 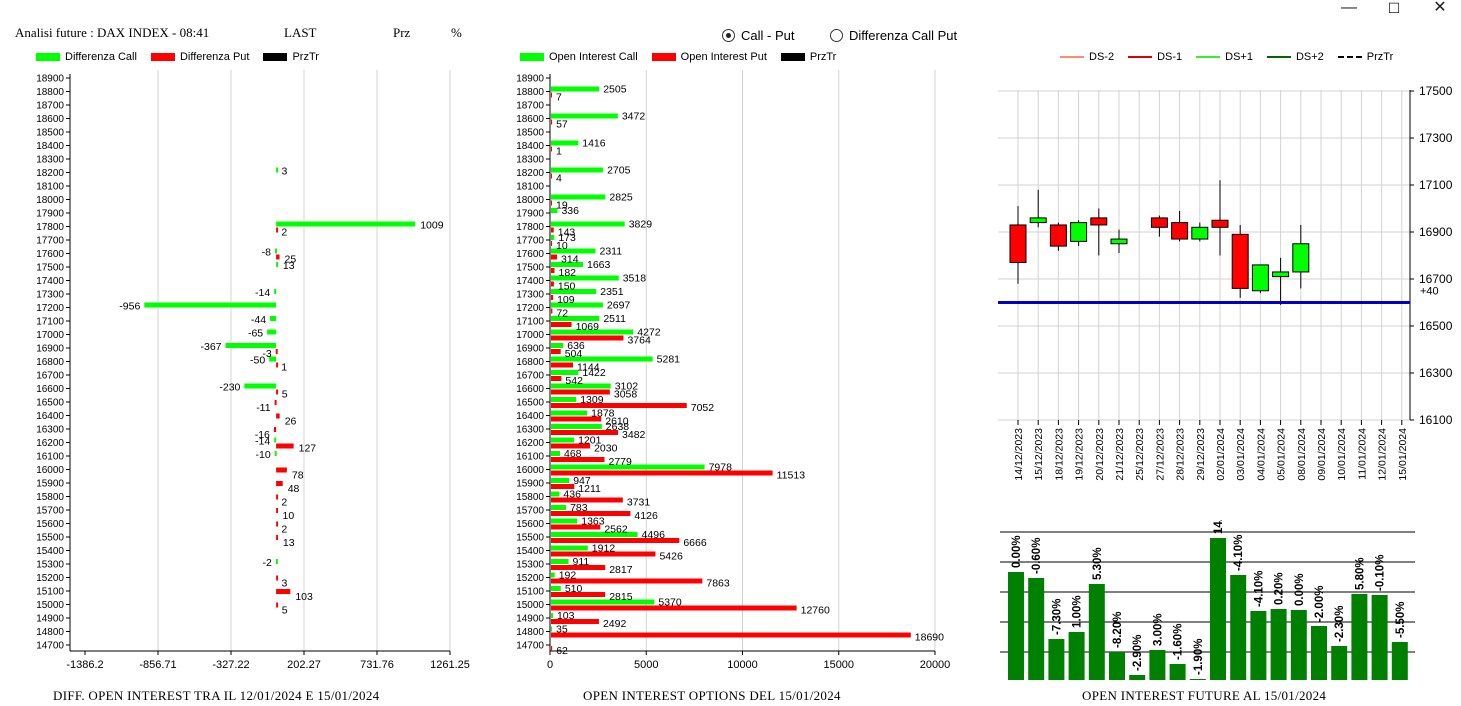 I want to click on bar-value-label: 3472, so click(x=634, y=117).